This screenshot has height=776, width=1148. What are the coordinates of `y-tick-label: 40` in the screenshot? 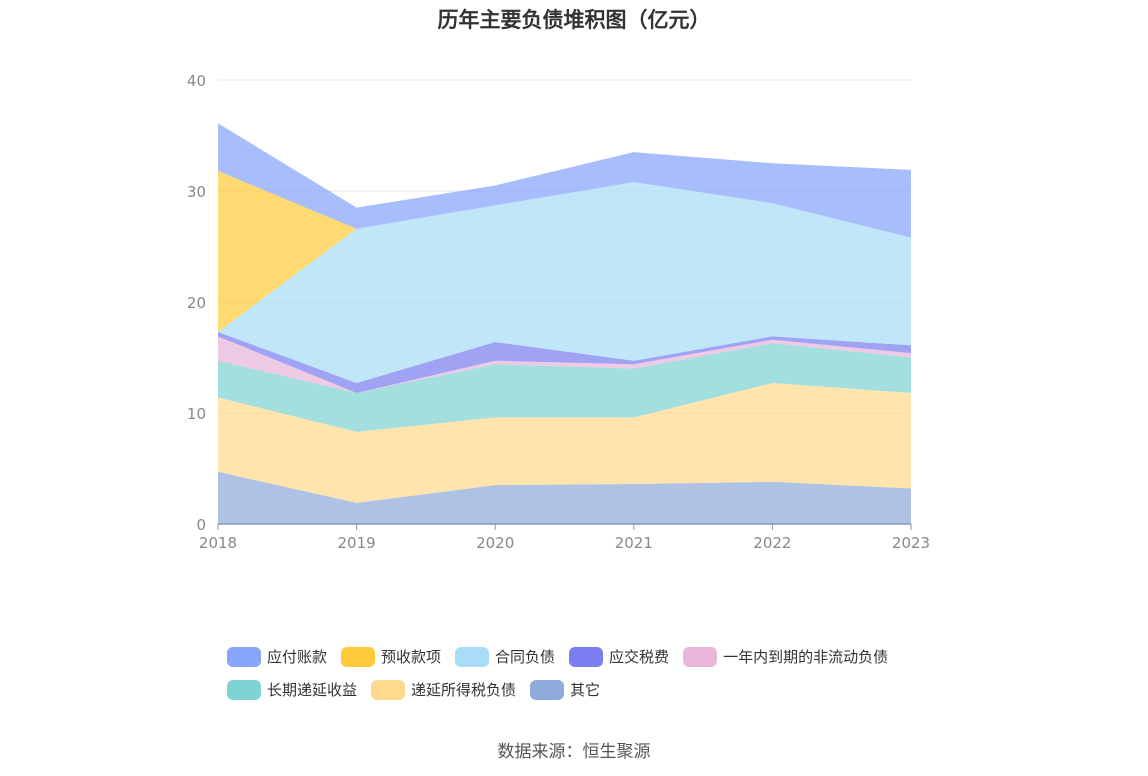 It's located at (196, 81).